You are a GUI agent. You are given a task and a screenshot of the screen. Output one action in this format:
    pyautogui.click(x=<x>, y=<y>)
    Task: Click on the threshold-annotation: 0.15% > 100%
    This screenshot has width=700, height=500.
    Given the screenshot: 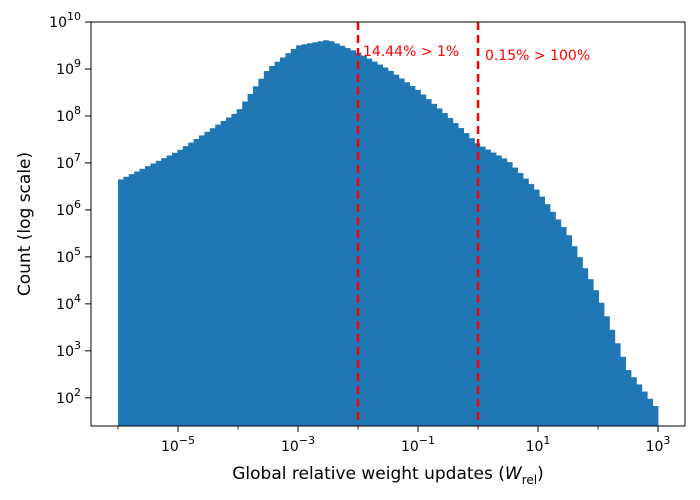 What is the action you would take?
    pyautogui.click(x=537, y=56)
    